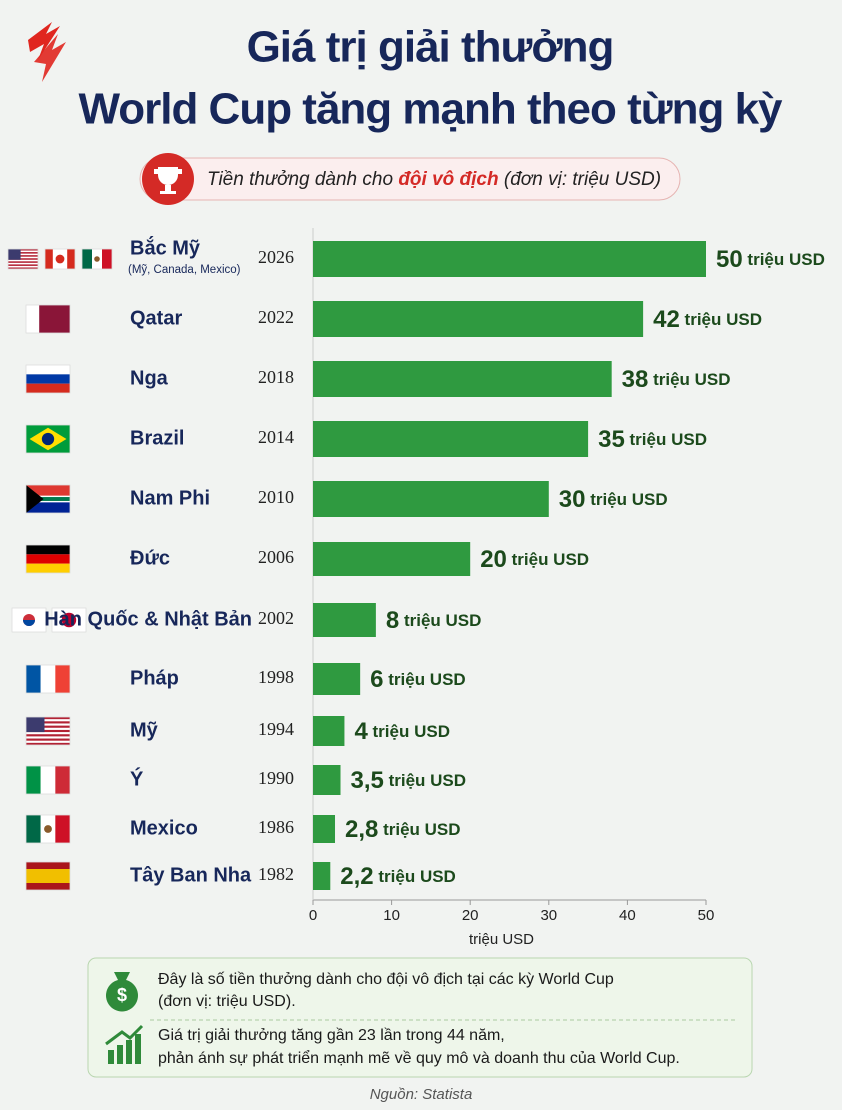 The height and width of the screenshot is (1110, 842). I want to click on category-label: Mexico, so click(164, 828).